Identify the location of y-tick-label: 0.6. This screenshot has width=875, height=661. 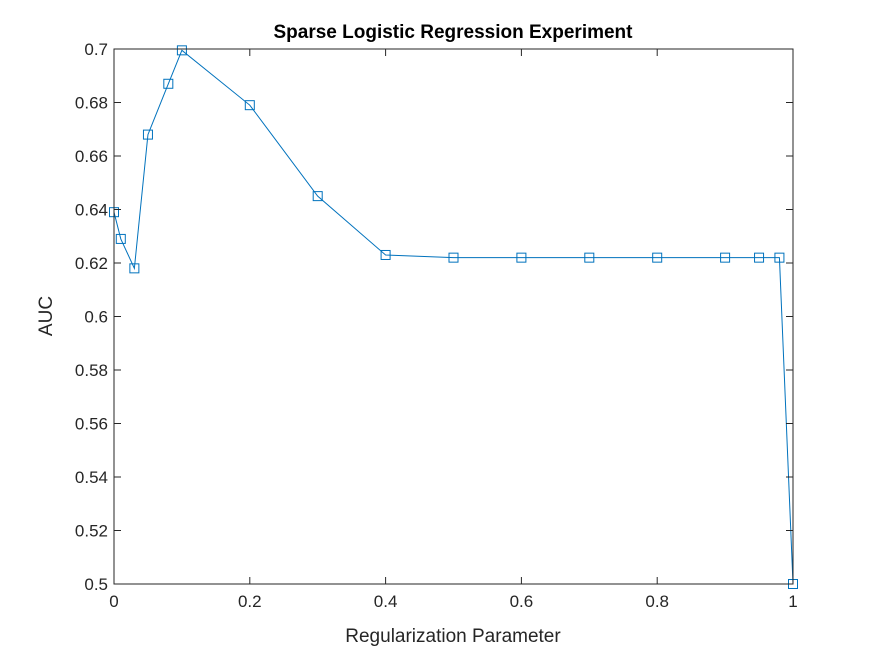
(96, 317).